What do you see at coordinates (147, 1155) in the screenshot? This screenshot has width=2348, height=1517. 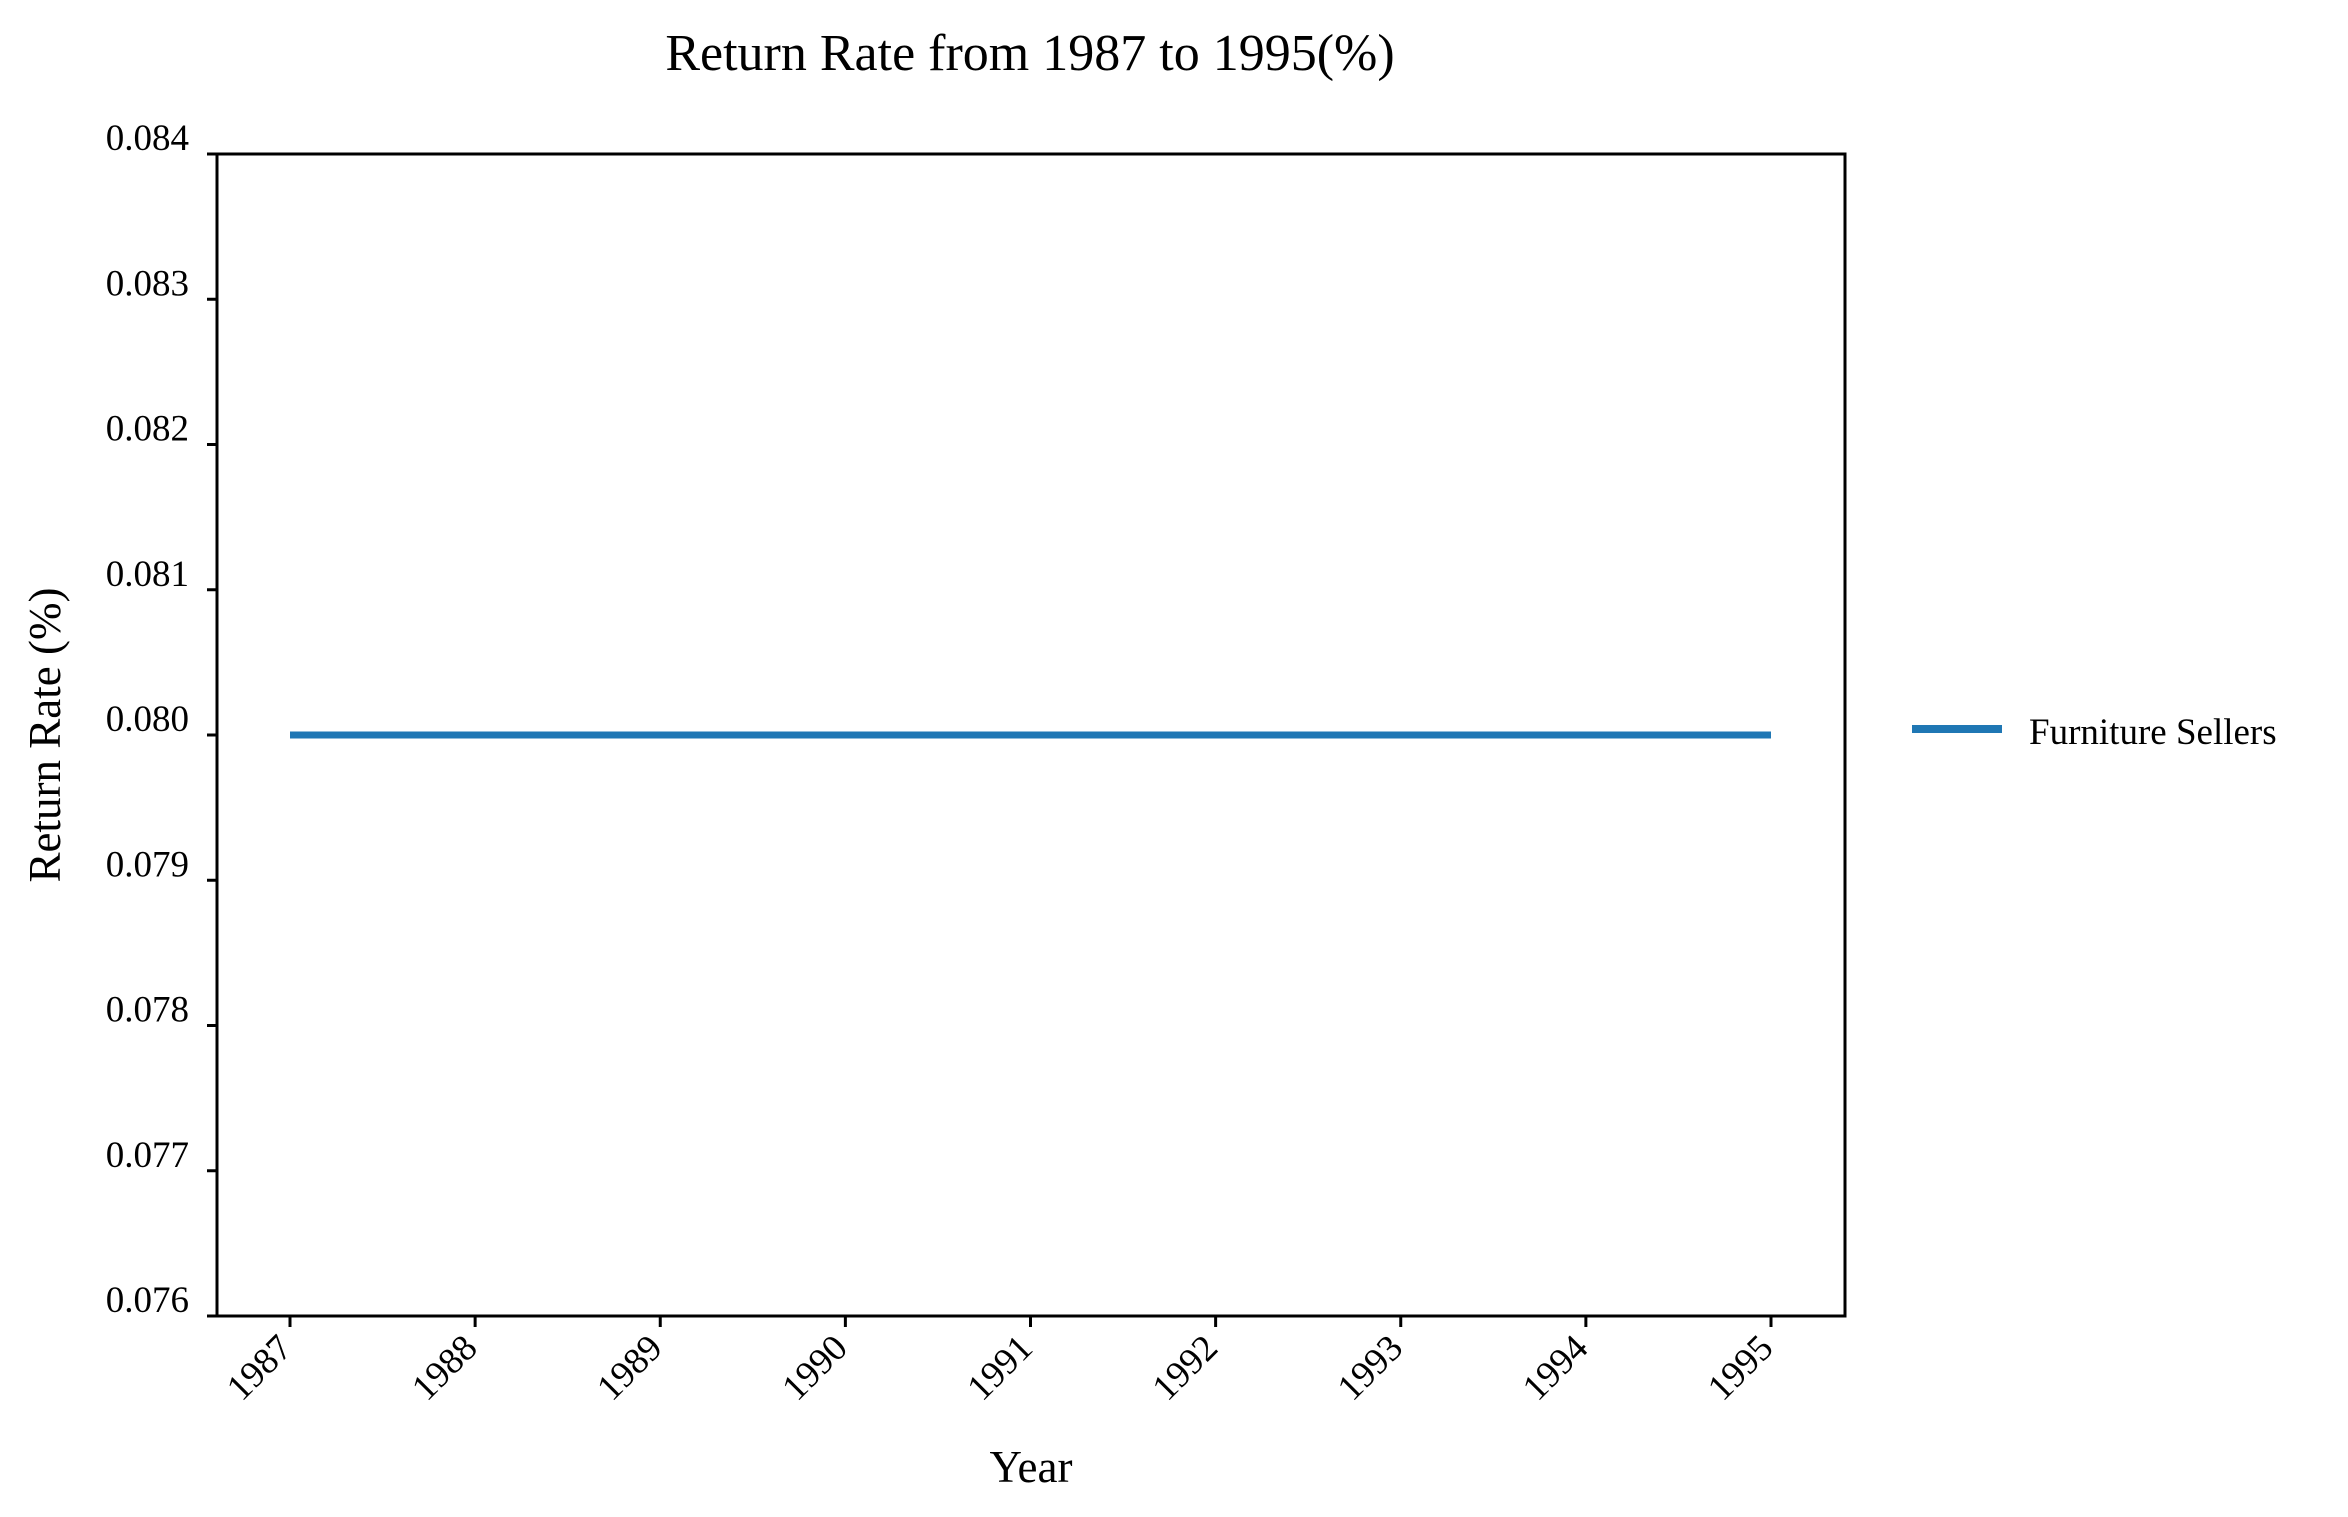 I see `y-tick-label: 0.077` at bounding box center [147, 1155].